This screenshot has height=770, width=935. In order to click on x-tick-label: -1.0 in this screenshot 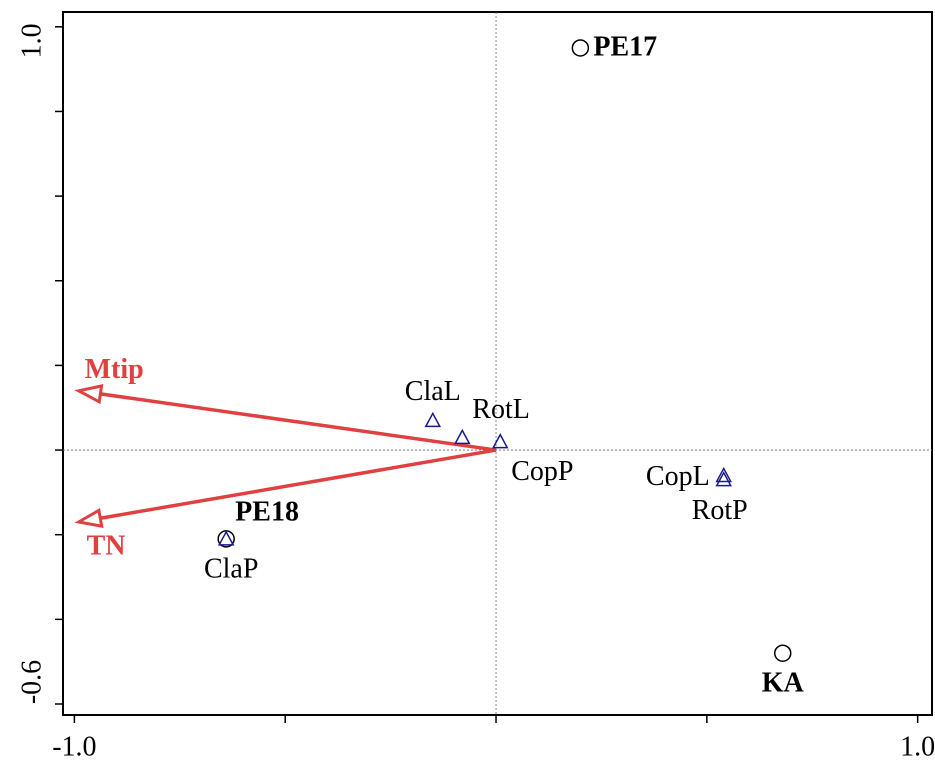, I will do `click(74, 746)`.